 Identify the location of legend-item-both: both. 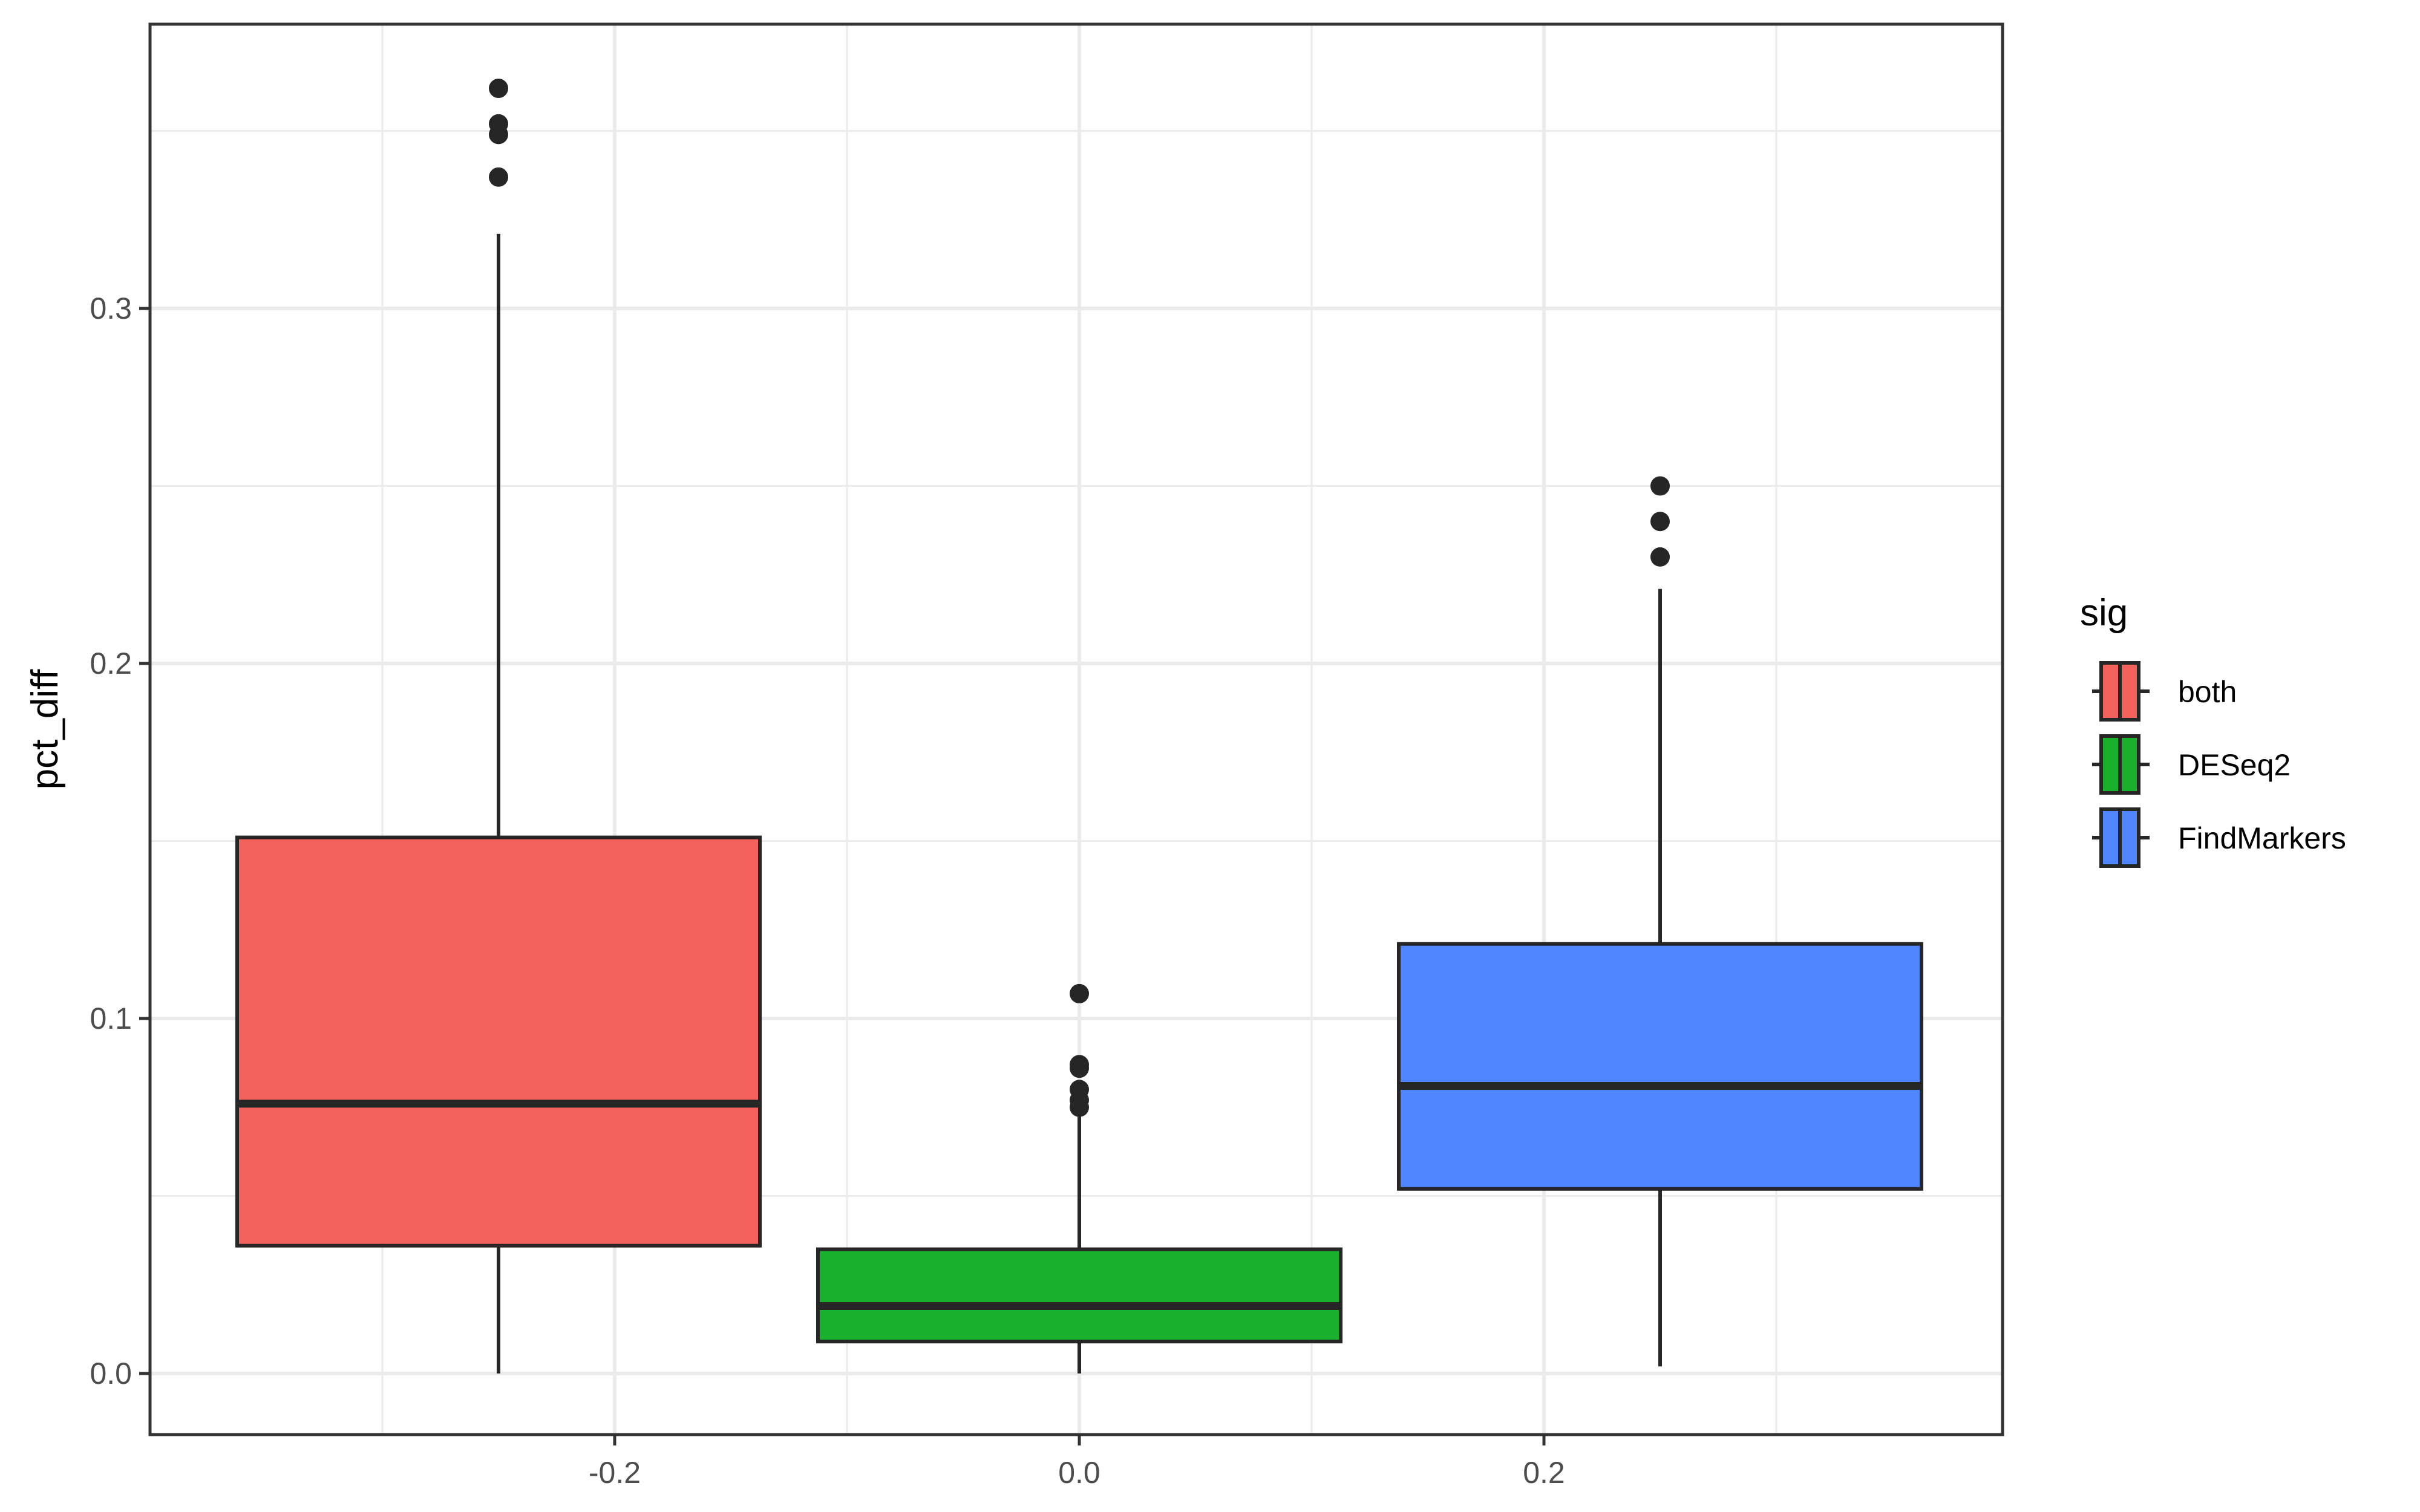
(2164, 692).